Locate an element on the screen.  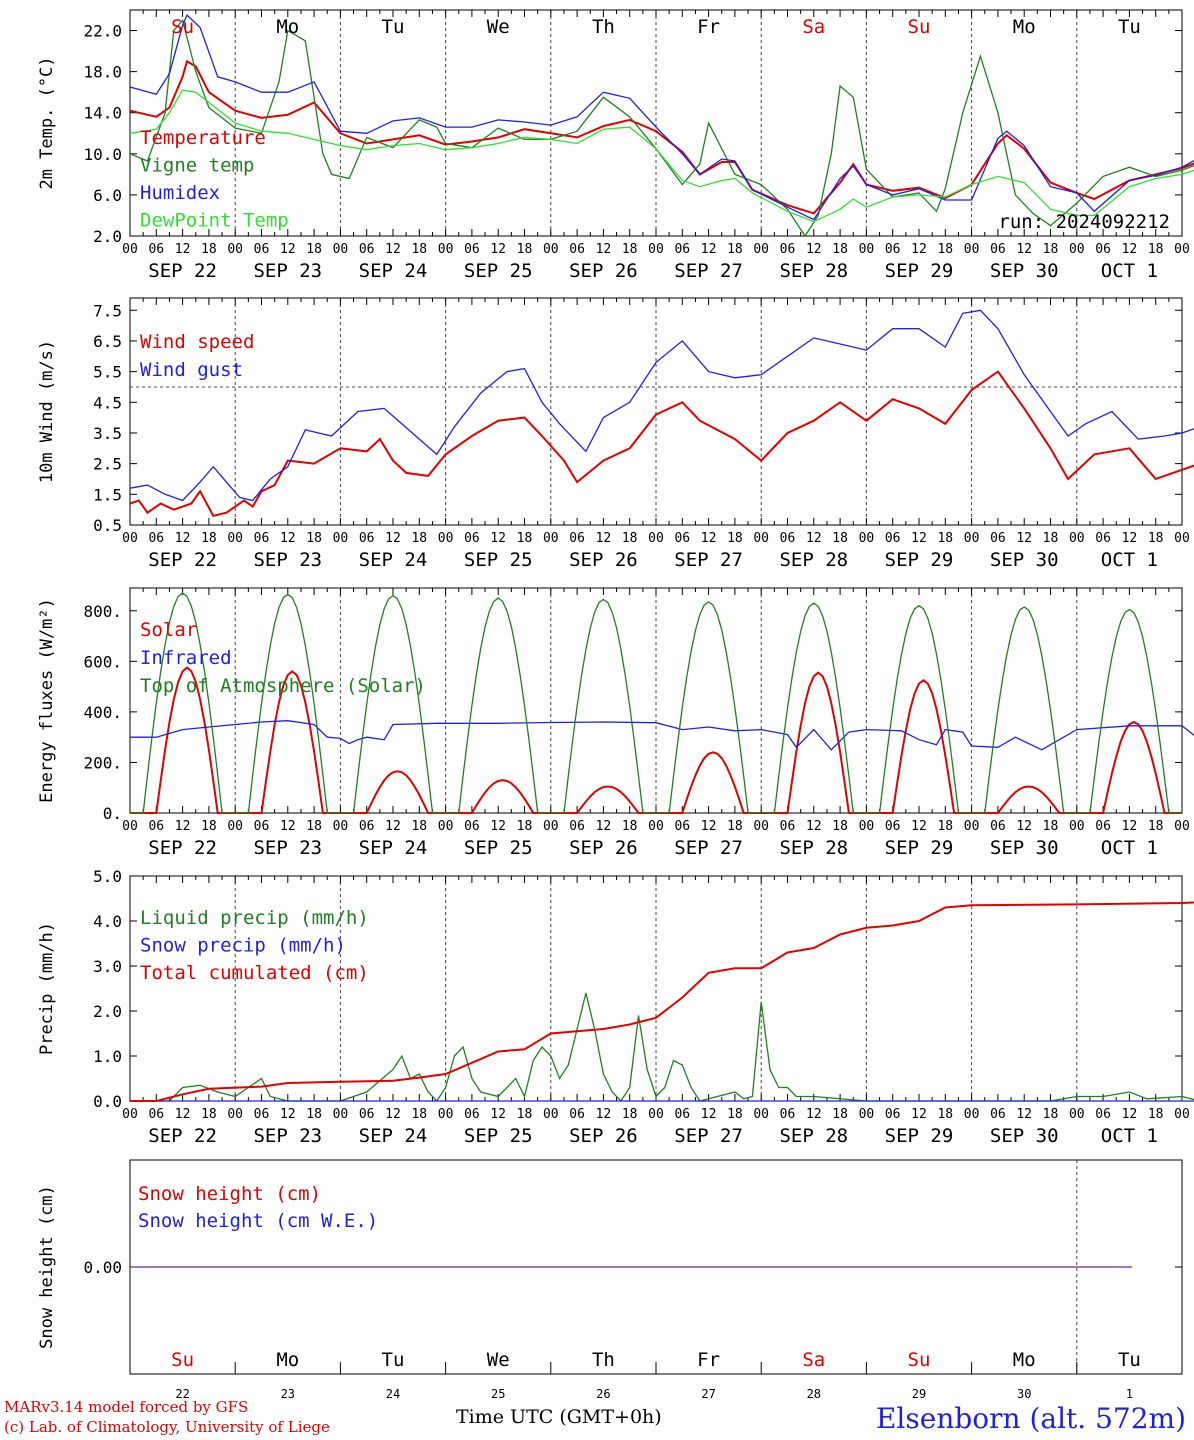
series-line-humidex is located at coordinates (661, 117).